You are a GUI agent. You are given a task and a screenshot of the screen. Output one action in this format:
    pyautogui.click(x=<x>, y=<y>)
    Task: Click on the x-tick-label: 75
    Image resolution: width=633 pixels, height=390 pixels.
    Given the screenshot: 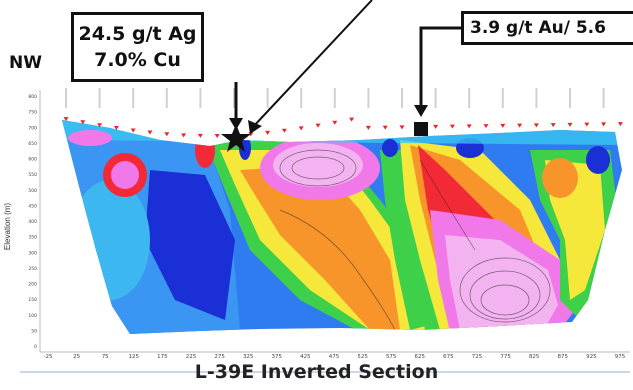 What is the action you would take?
    pyautogui.click(x=105, y=357)
    